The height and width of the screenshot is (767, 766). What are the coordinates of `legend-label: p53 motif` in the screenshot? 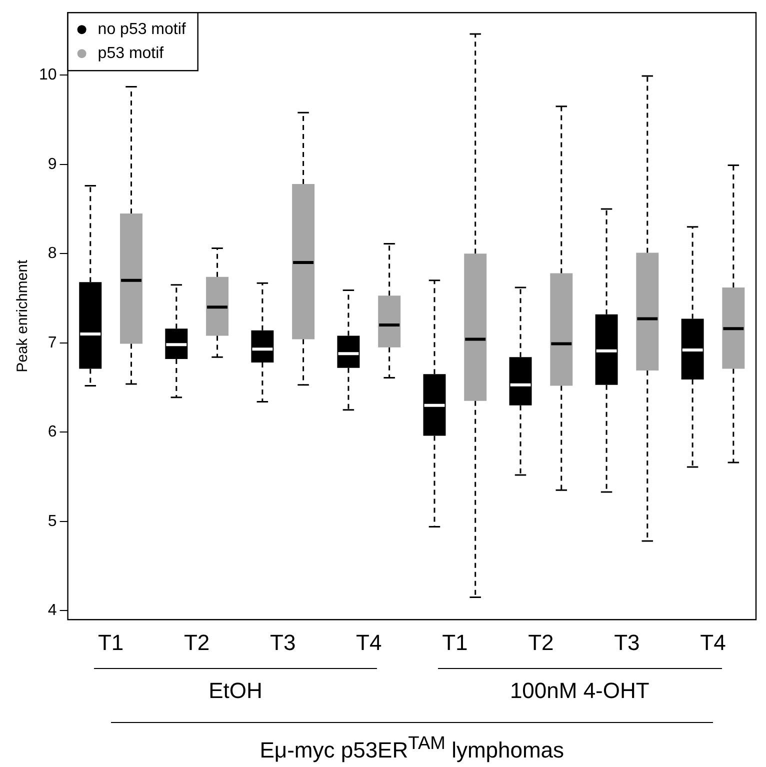 It's located at (131, 53).